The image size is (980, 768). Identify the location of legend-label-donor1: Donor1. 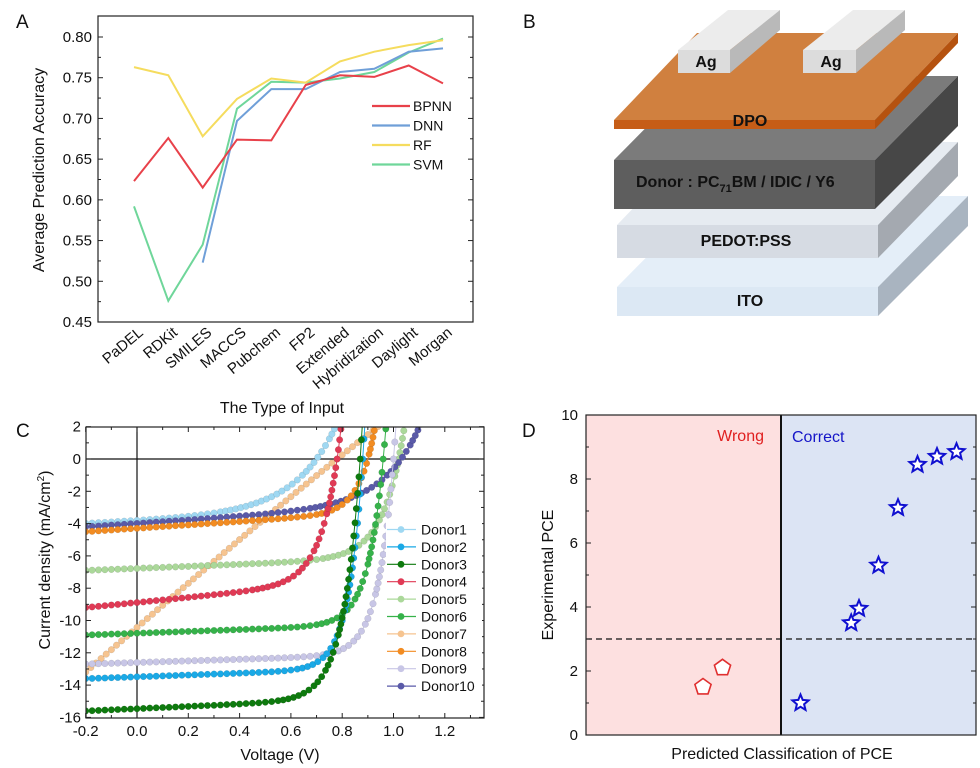
(444, 530).